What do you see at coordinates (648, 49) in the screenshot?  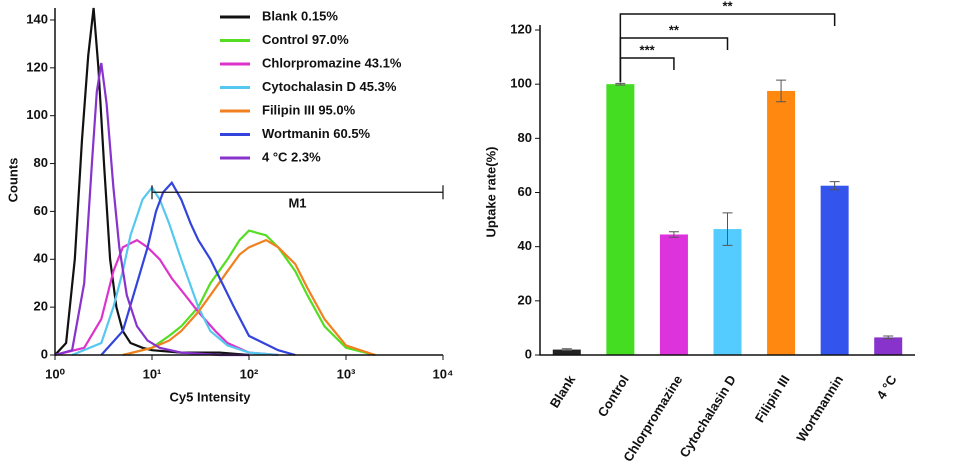 I see `significance-label: ***` at bounding box center [648, 49].